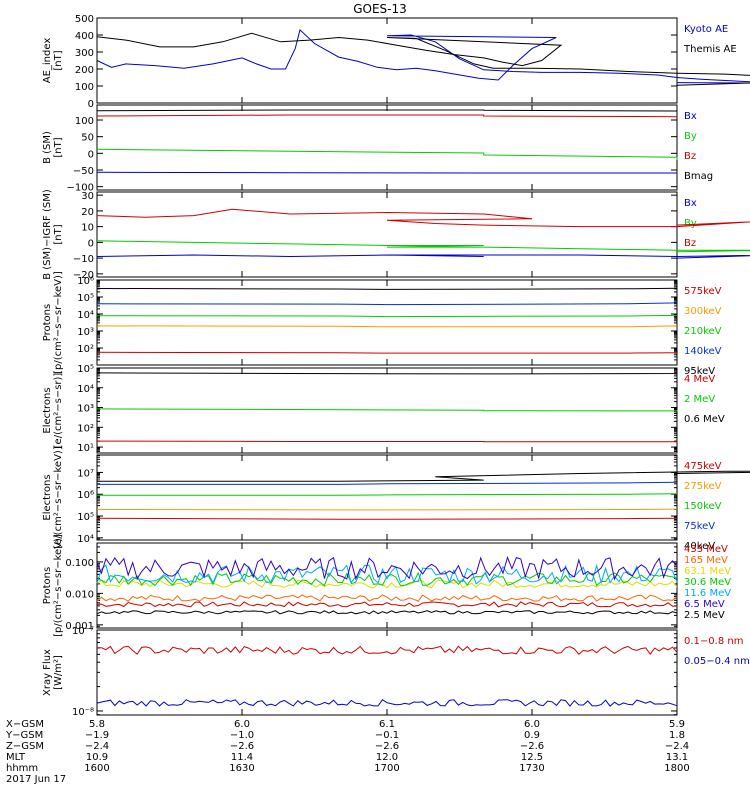  Describe the element at coordinates (47, 61) in the screenshot. I see `y-axis-label: AE_index` at that location.